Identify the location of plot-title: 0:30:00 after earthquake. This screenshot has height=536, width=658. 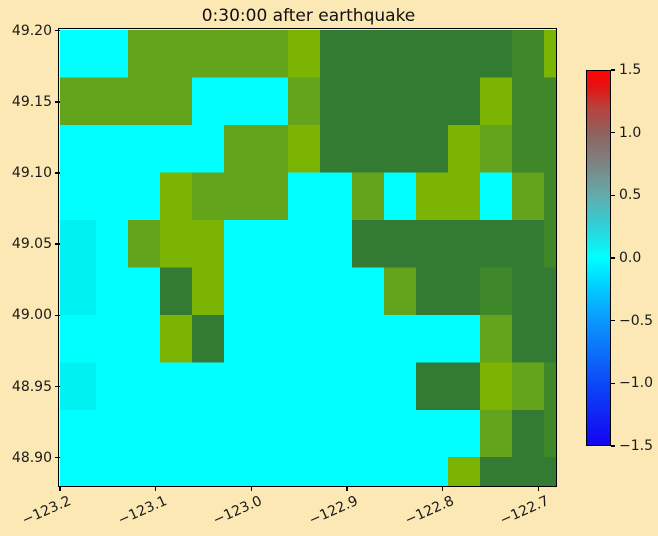
(308, 16).